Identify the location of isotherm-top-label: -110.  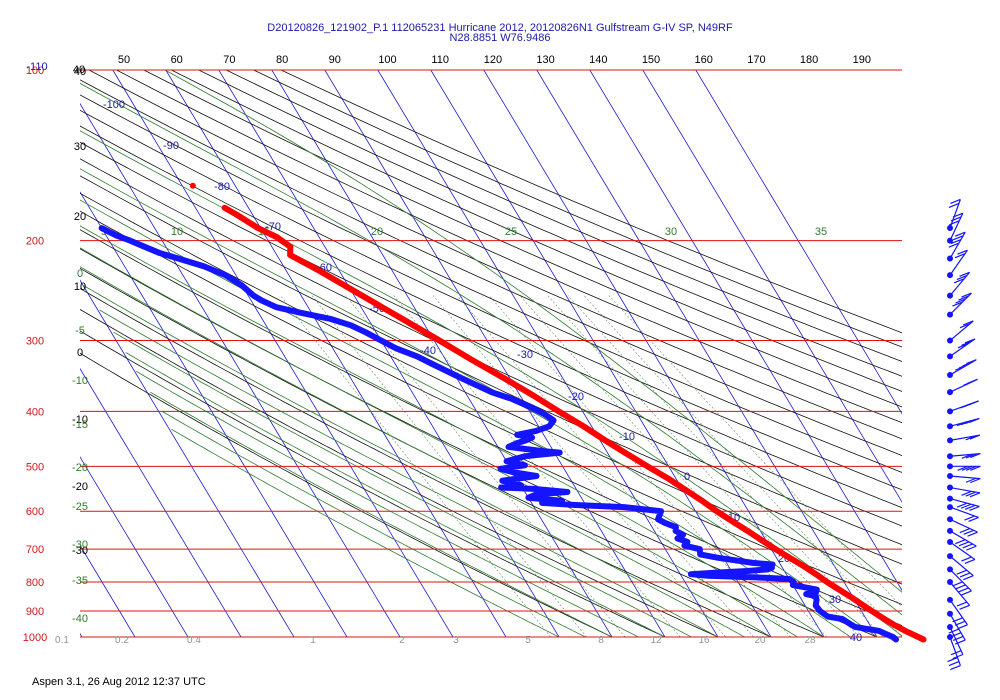
(36, 67).